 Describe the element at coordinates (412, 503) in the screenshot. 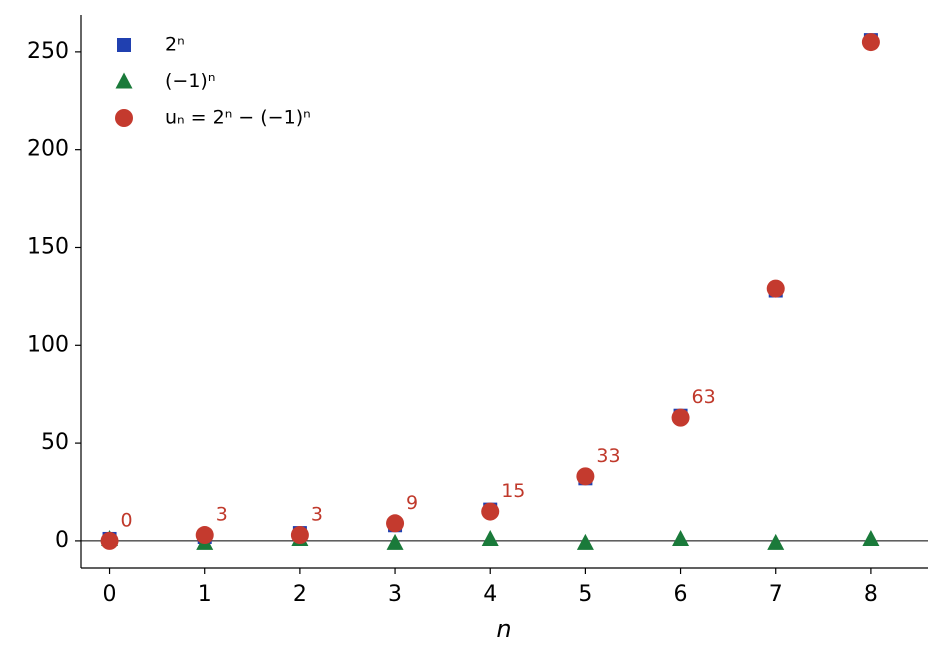

I see `data-label: 9` at that location.